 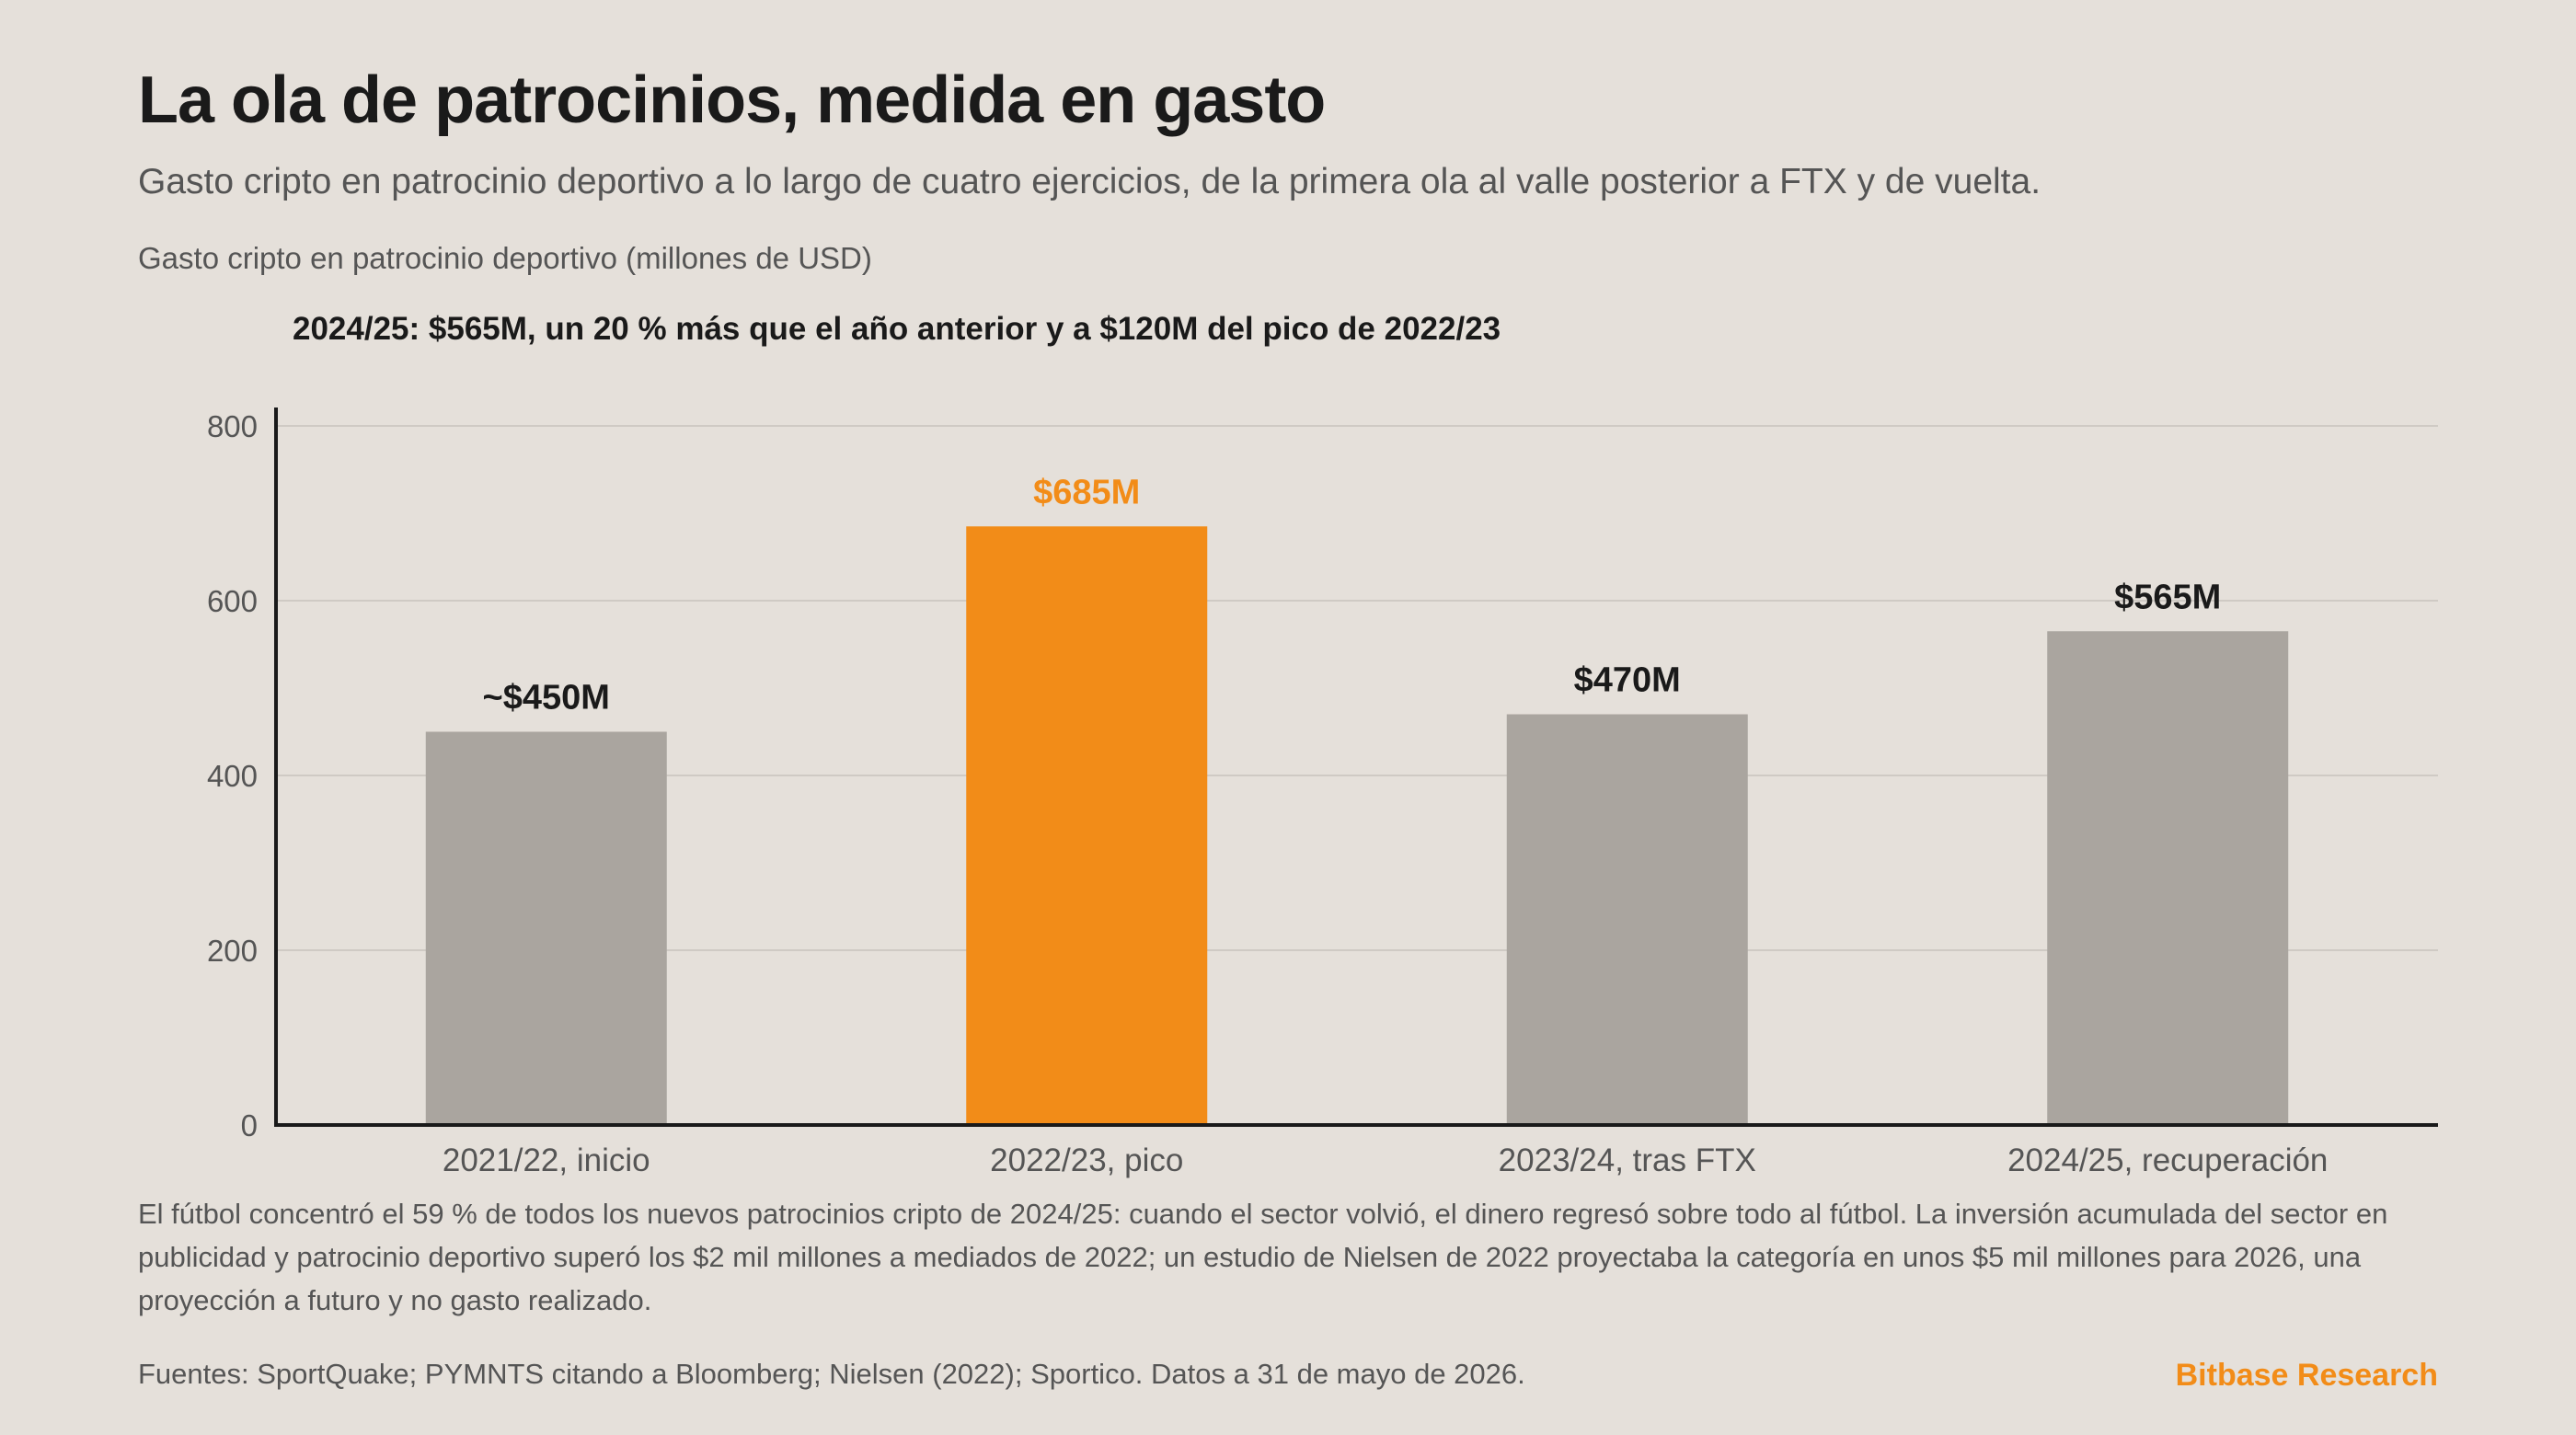 What do you see at coordinates (232, 951) in the screenshot?
I see `y-tick-label: 200` at bounding box center [232, 951].